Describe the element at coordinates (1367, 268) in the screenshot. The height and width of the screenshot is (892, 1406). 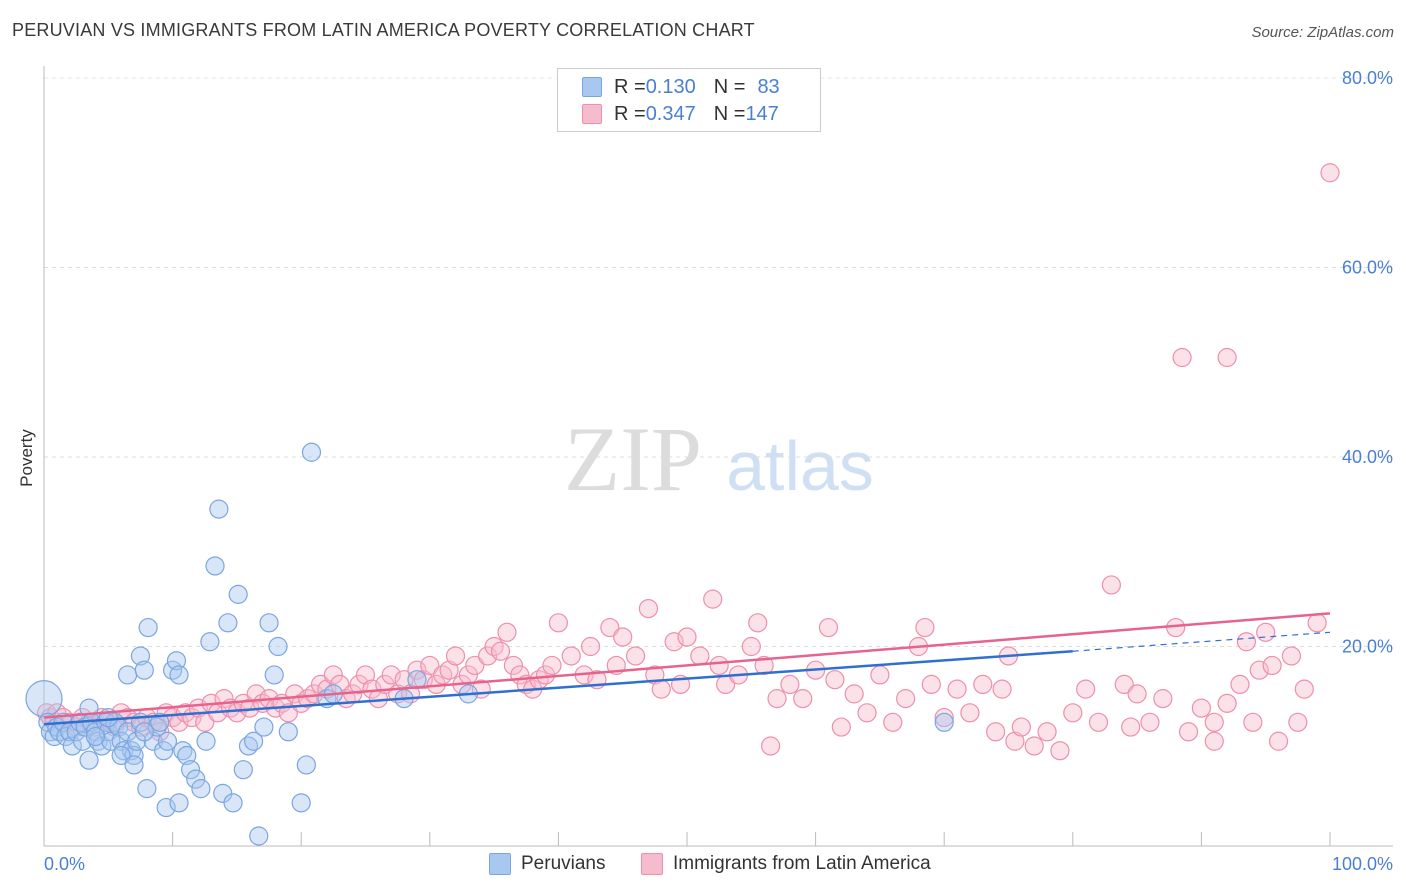
I see `y-tick-label: 60.0%` at that location.